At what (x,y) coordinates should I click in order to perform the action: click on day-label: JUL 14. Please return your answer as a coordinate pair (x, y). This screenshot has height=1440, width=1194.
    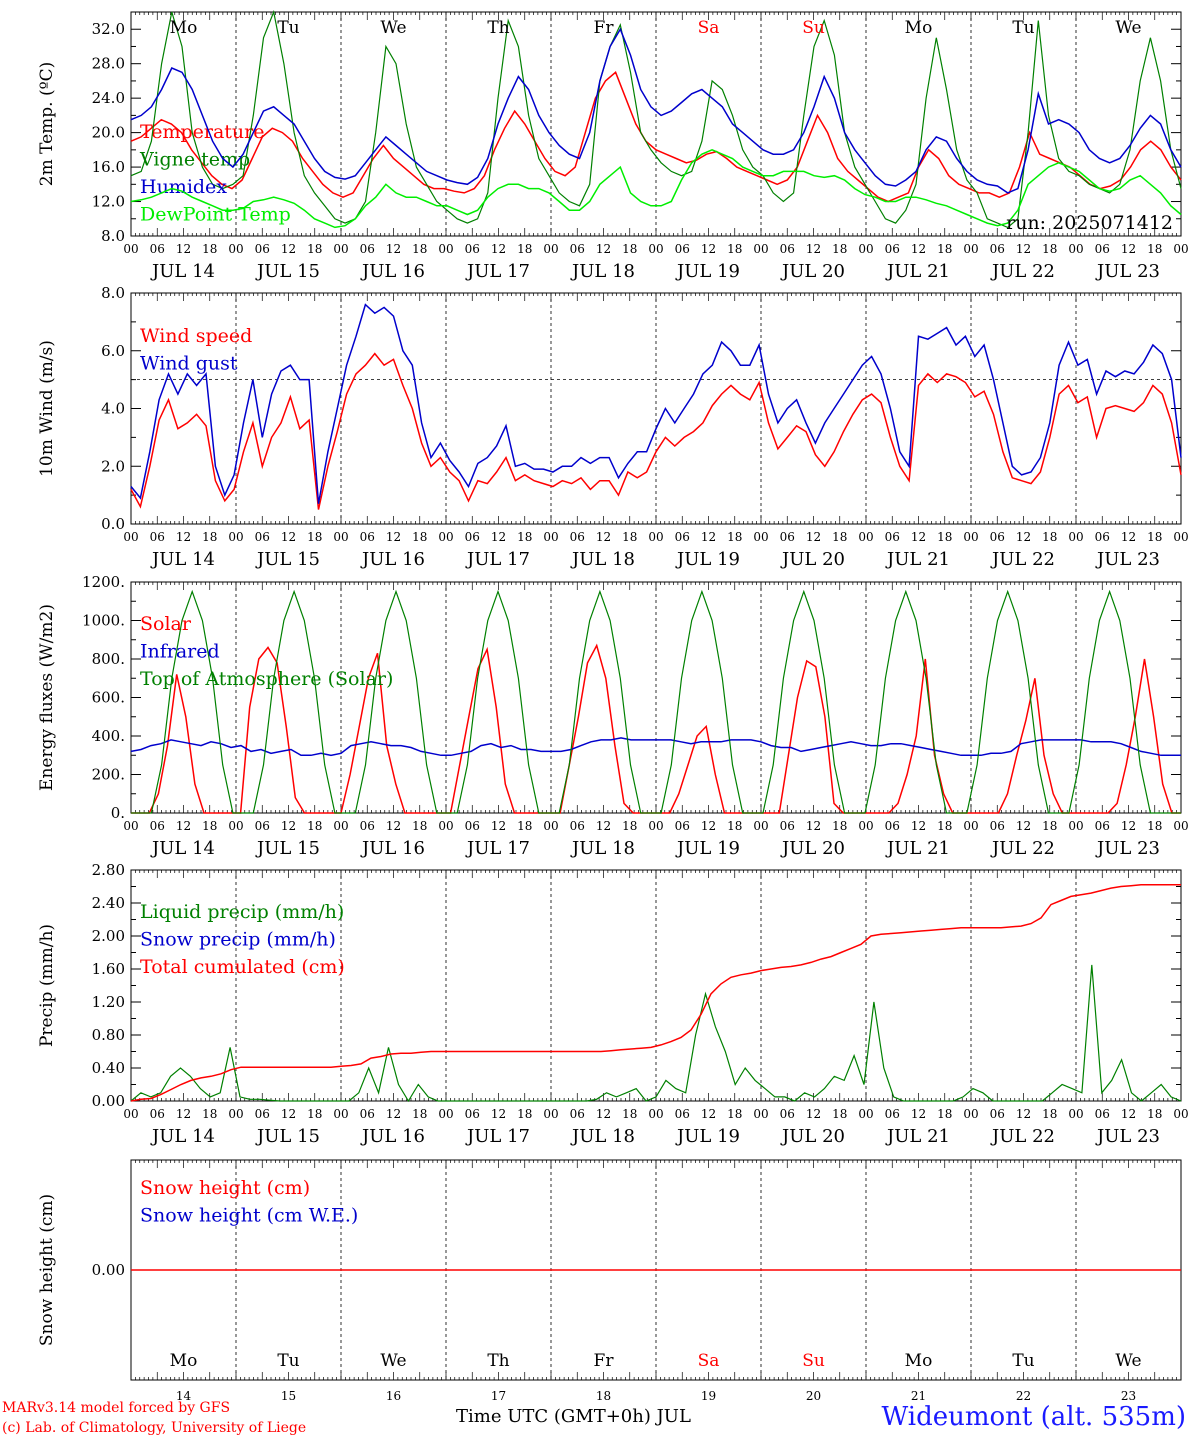
    Looking at the image, I should click on (182, 559).